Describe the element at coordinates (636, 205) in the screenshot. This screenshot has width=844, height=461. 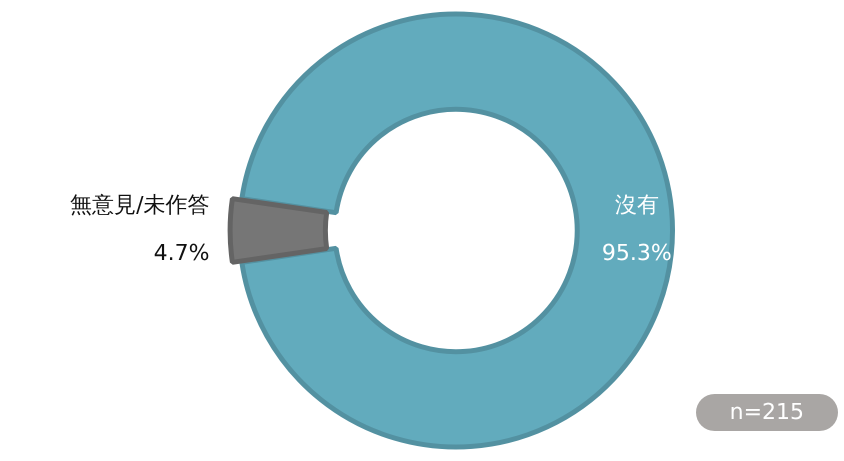
I see `slice-label: 沒有` at that location.